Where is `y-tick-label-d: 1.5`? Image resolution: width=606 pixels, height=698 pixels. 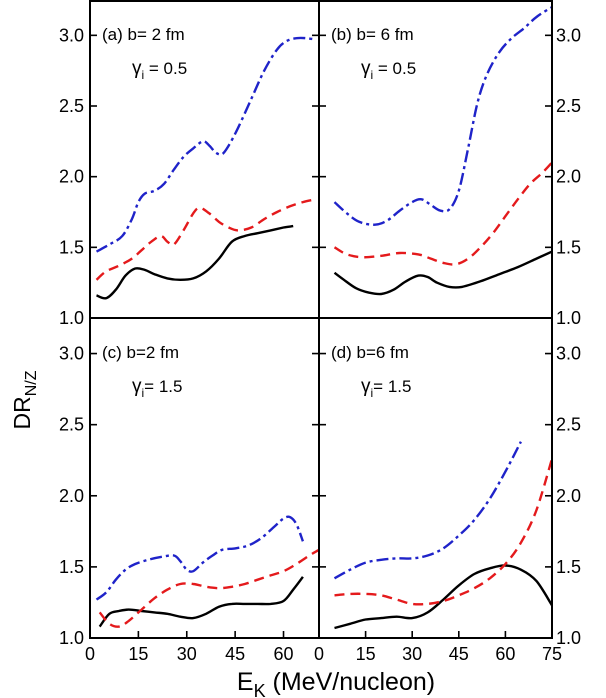
y-tick-label-d: 1.5 is located at coordinates (568, 567).